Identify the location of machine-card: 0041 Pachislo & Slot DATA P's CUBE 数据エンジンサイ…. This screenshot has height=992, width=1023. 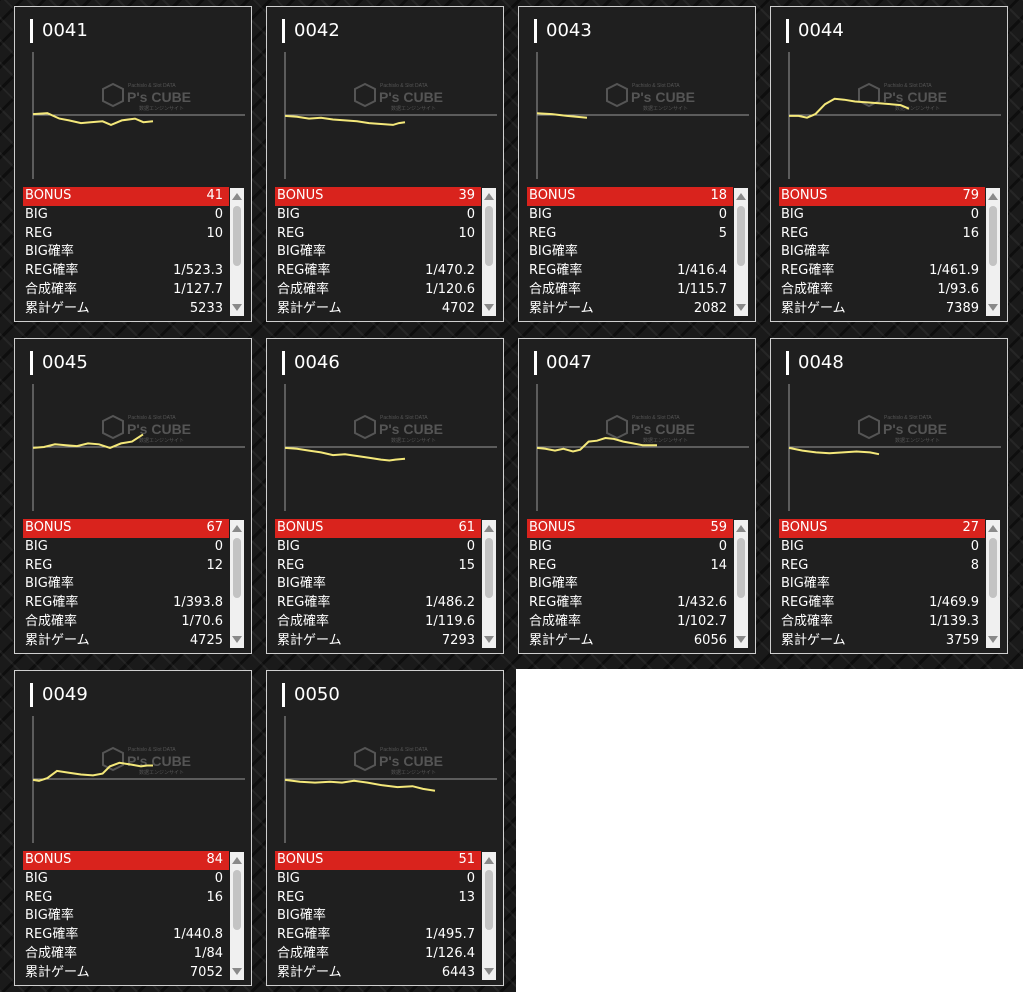
(133, 164).